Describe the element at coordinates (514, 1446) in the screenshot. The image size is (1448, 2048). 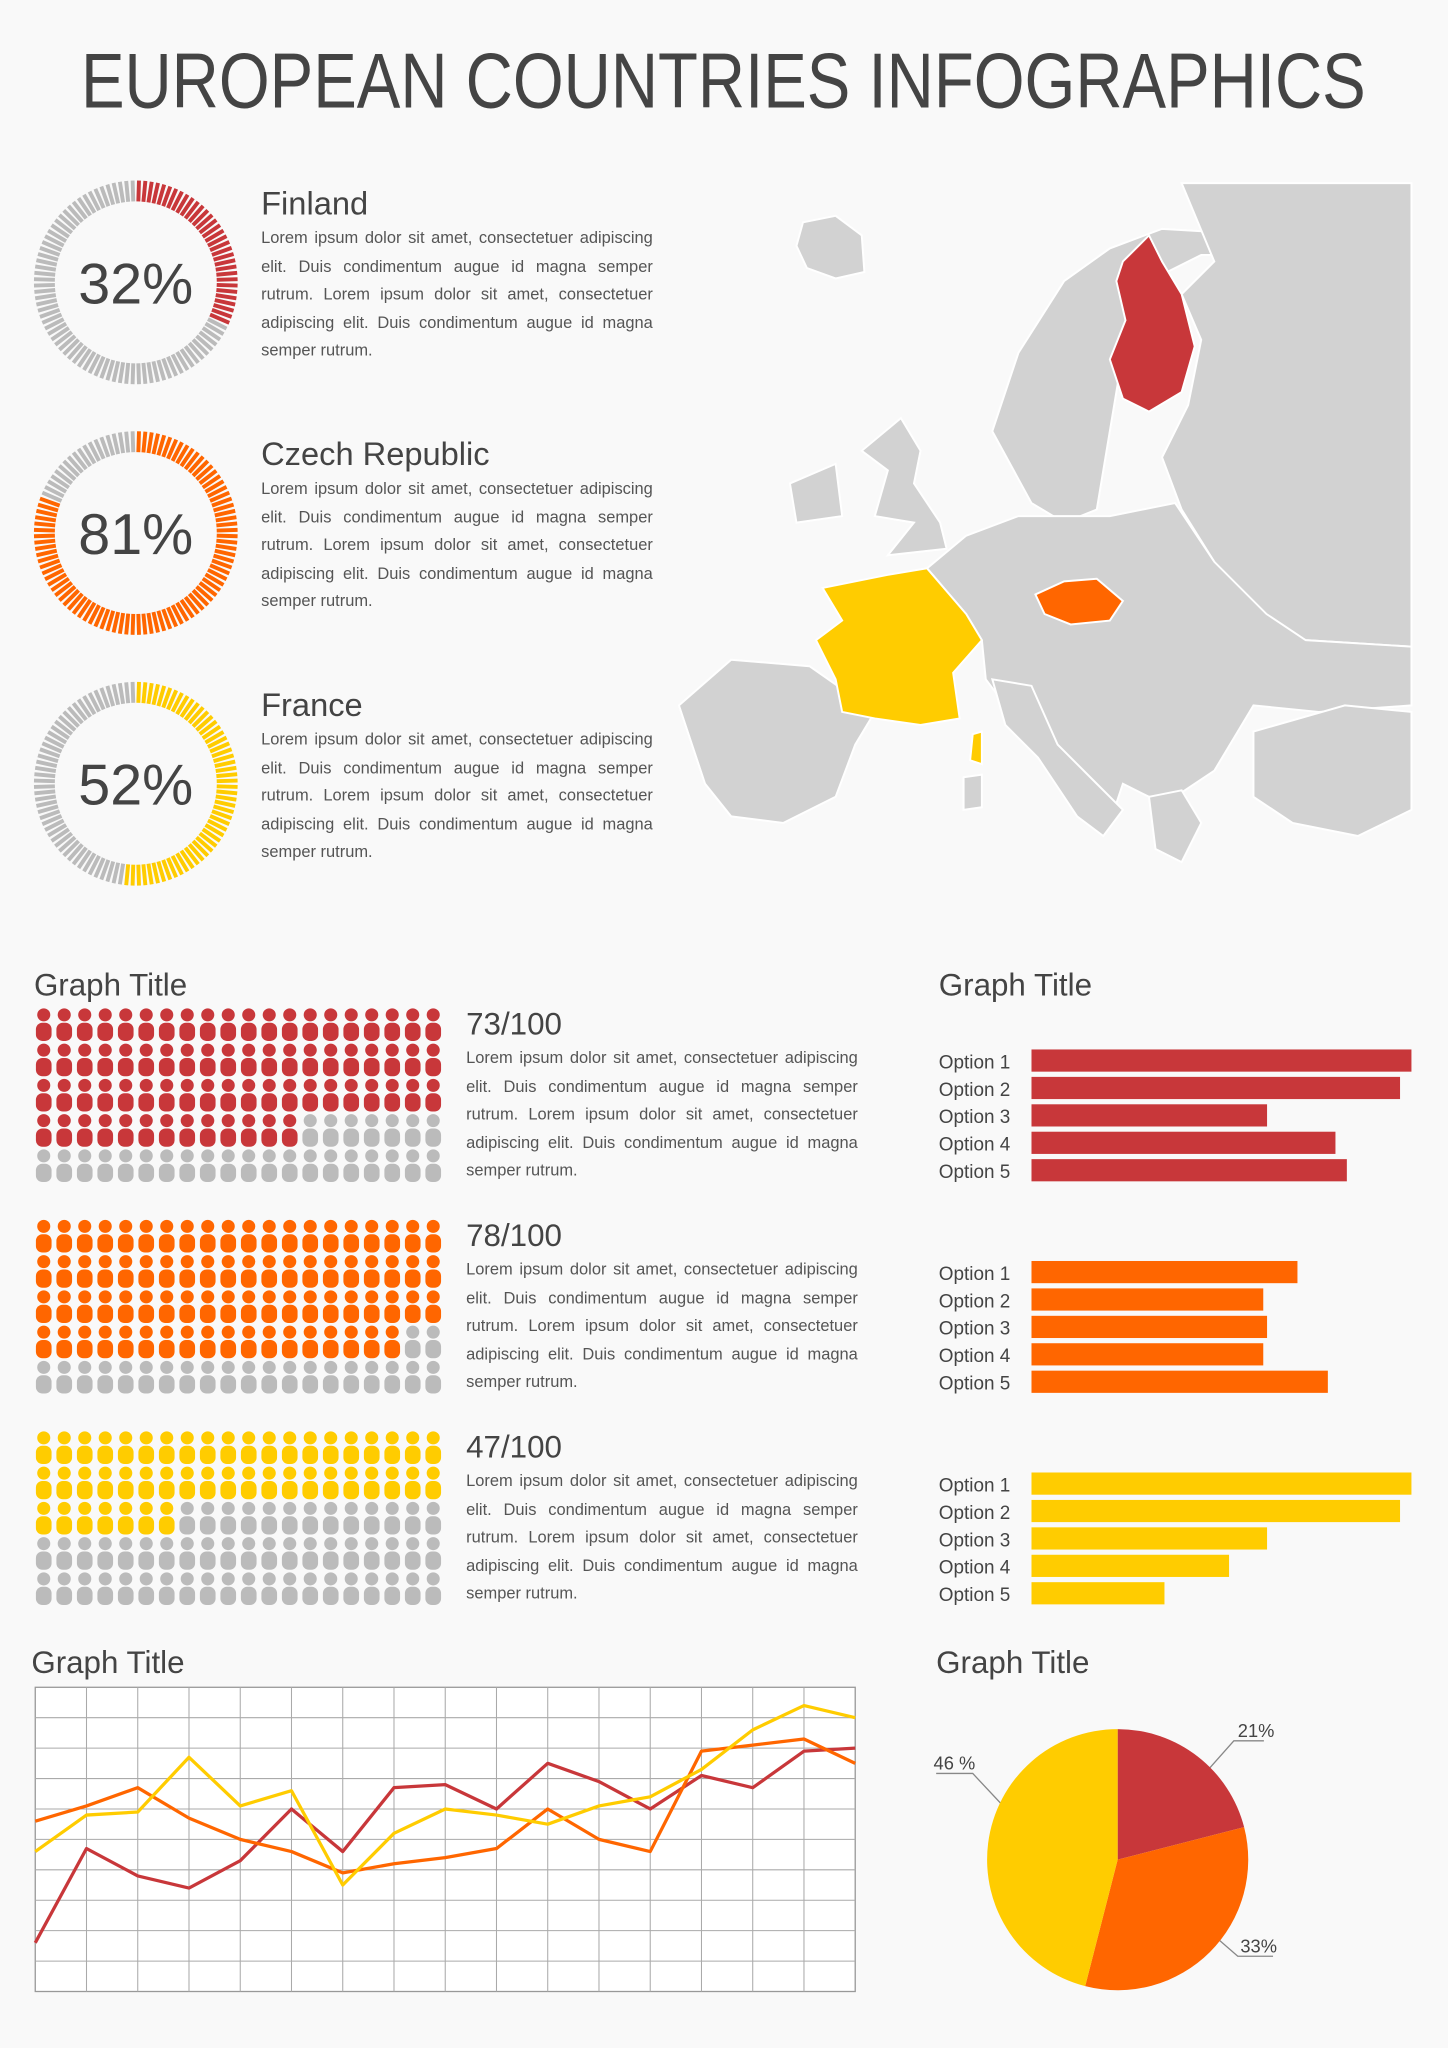
I see `score-label: 47/100` at that location.